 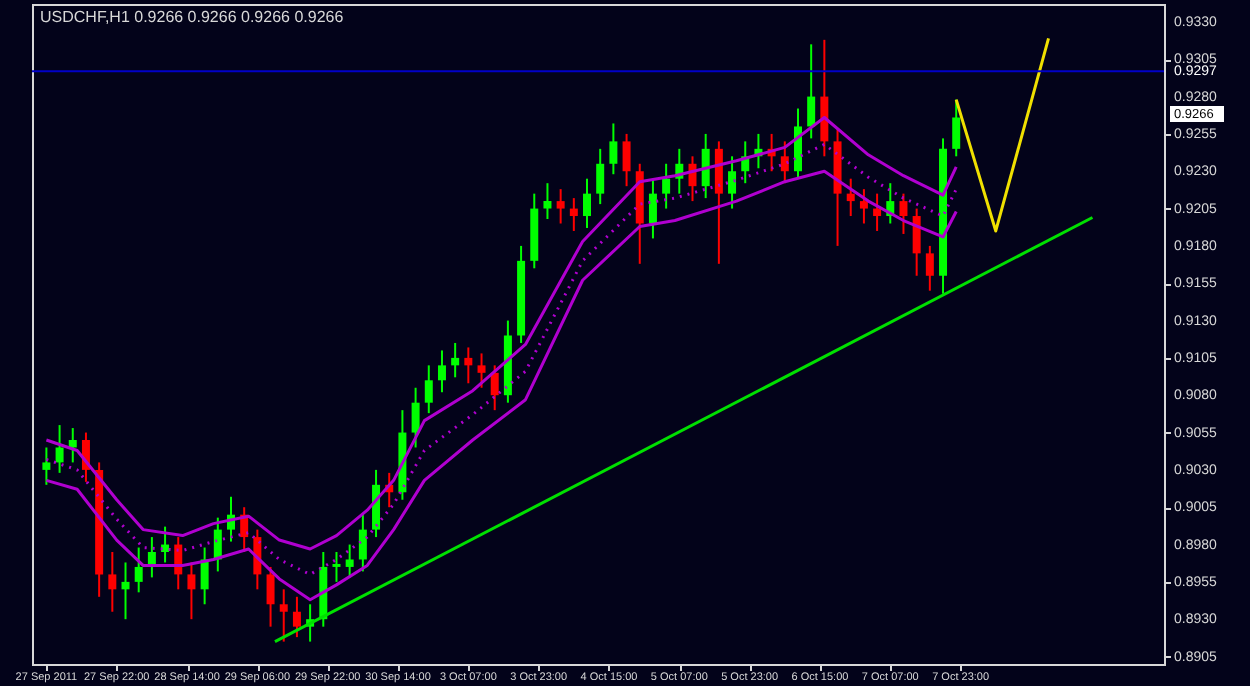 I want to click on chart-title: USDCHF,H1 0.9266 0.9266 0.9266 0.9266, so click(x=192, y=17).